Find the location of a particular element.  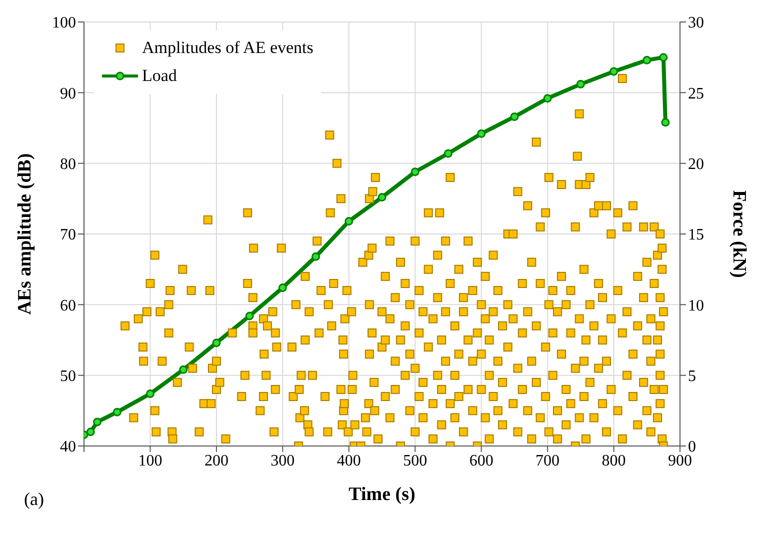

x-tick-label: 200 is located at coordinates (216, 461).